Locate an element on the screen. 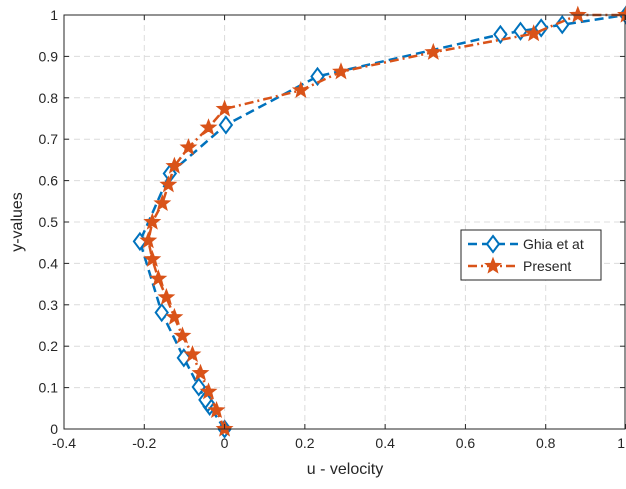 This screenshot has width=626, height=489. y-tick-label: 0.1 is located at coordinates (49, 388).